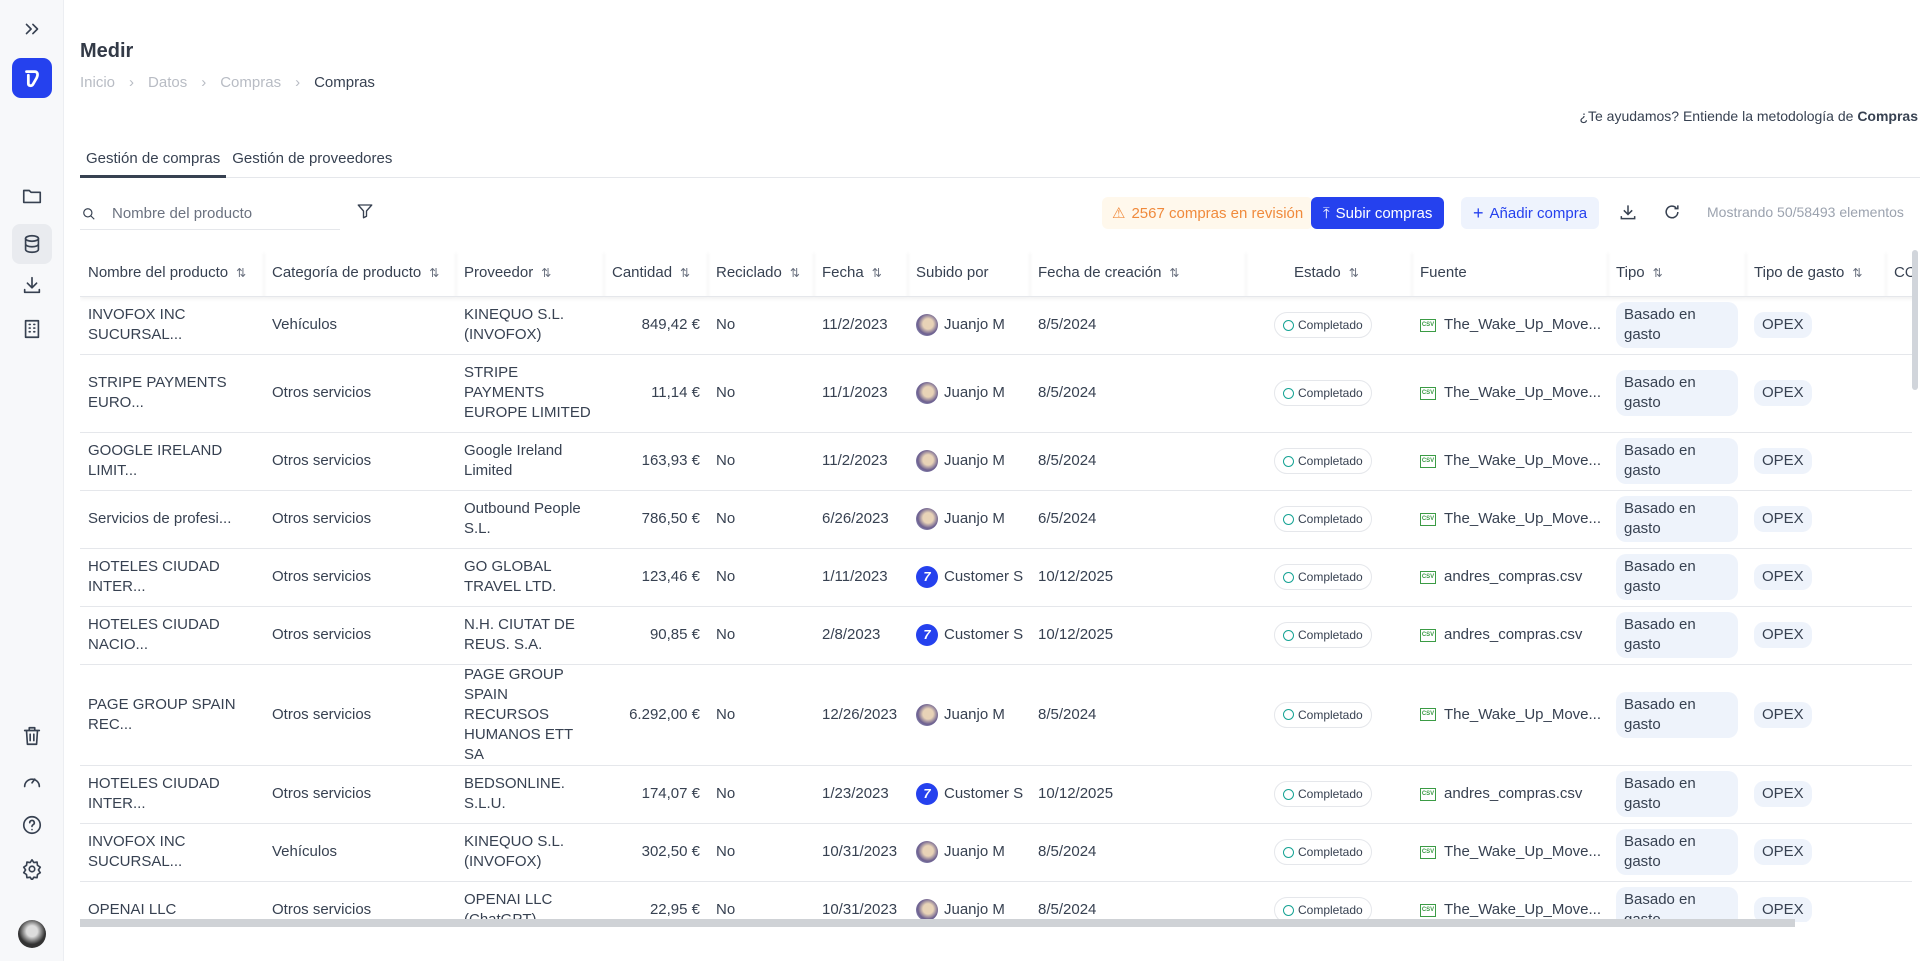 The height and width of the screenshot is (961, 1920). Describe the element at coordinates (530, 273) in the screenshot. I see `column-header: Proveedor ⇅` at that location.